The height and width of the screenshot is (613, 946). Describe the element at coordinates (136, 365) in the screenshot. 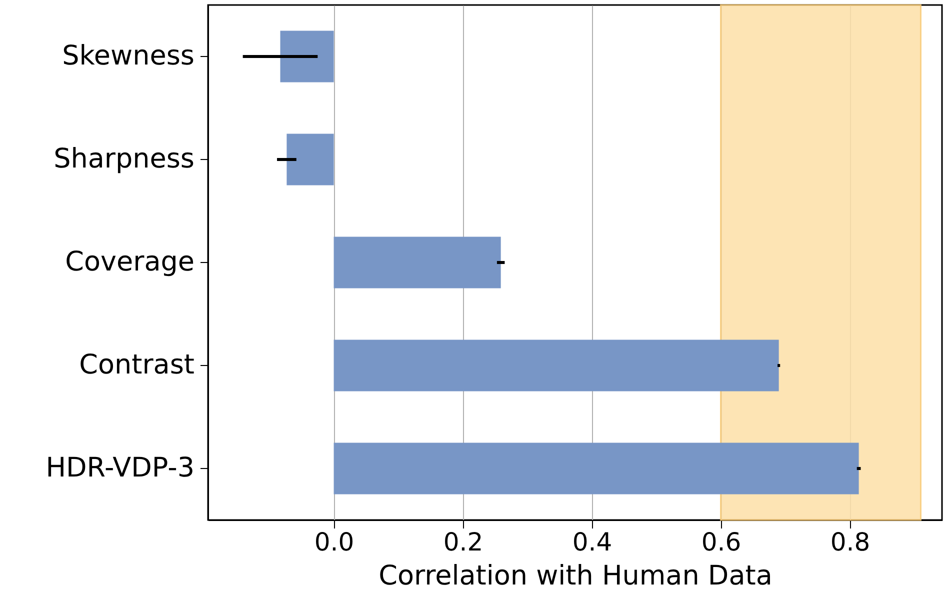

I see `y-tick-label: Contrast` at that location.